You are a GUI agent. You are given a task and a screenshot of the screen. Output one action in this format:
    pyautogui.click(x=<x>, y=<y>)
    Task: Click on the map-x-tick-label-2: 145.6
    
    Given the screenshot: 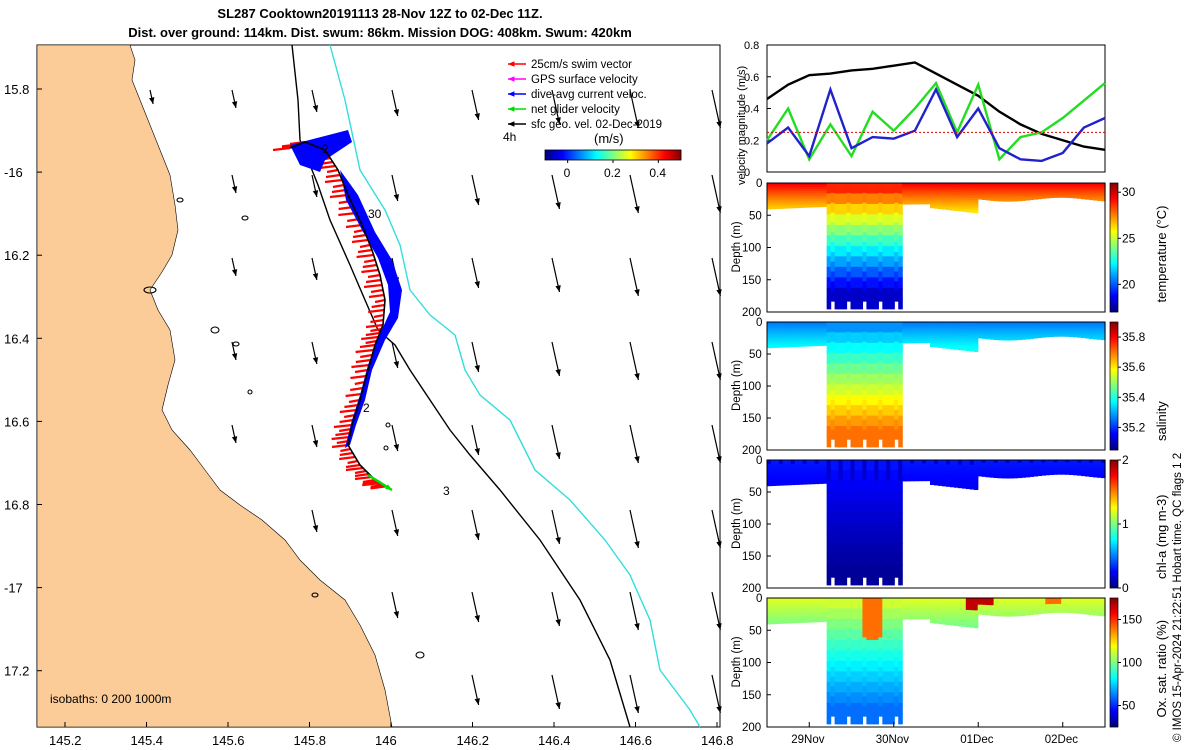 What is the action you would take?
    pyautogui.click(x=228, y=740)
    